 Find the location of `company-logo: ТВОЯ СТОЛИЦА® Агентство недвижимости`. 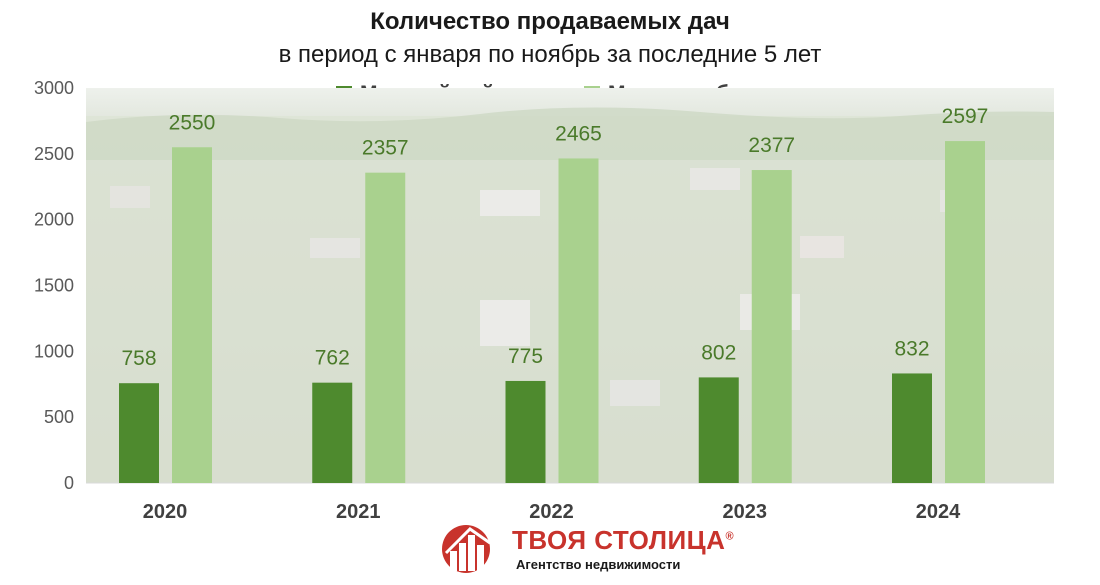

company-logo: ТВОЯ СТОЛИЦА® Агентство недвижимости is located at coordinates (587, 549).